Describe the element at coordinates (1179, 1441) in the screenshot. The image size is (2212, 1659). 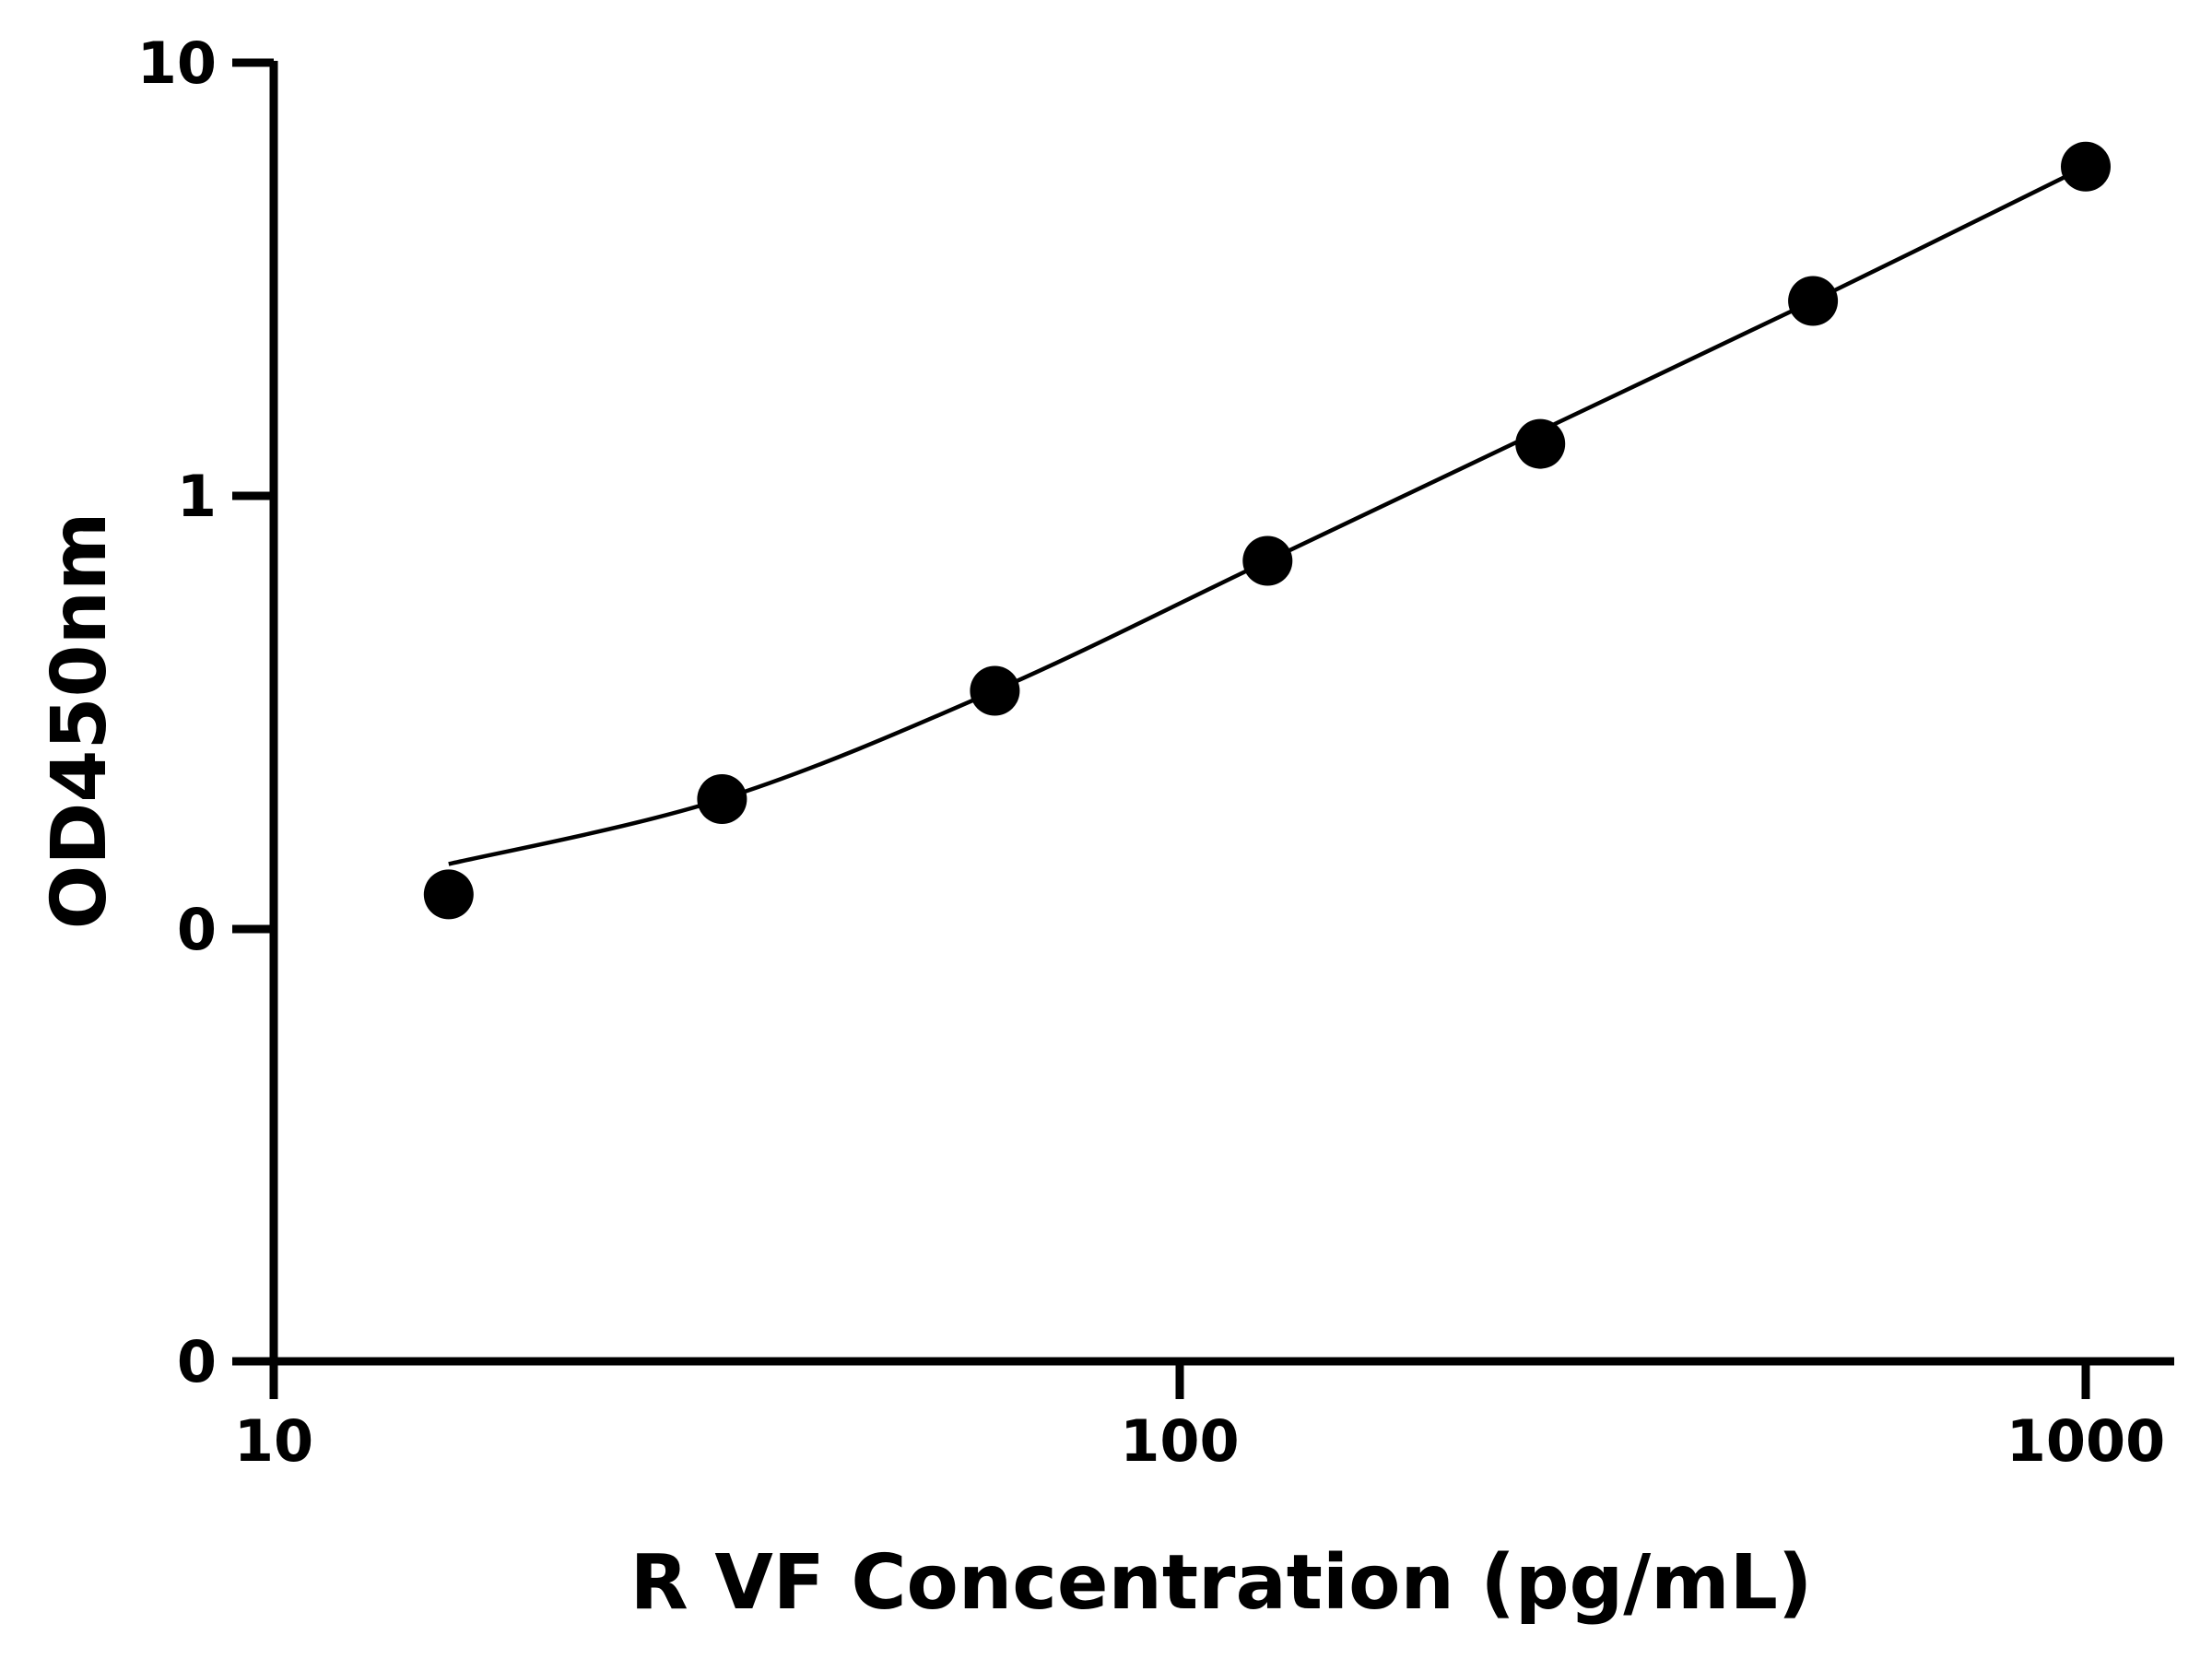
I see `x-tick-label: 100` at that location.